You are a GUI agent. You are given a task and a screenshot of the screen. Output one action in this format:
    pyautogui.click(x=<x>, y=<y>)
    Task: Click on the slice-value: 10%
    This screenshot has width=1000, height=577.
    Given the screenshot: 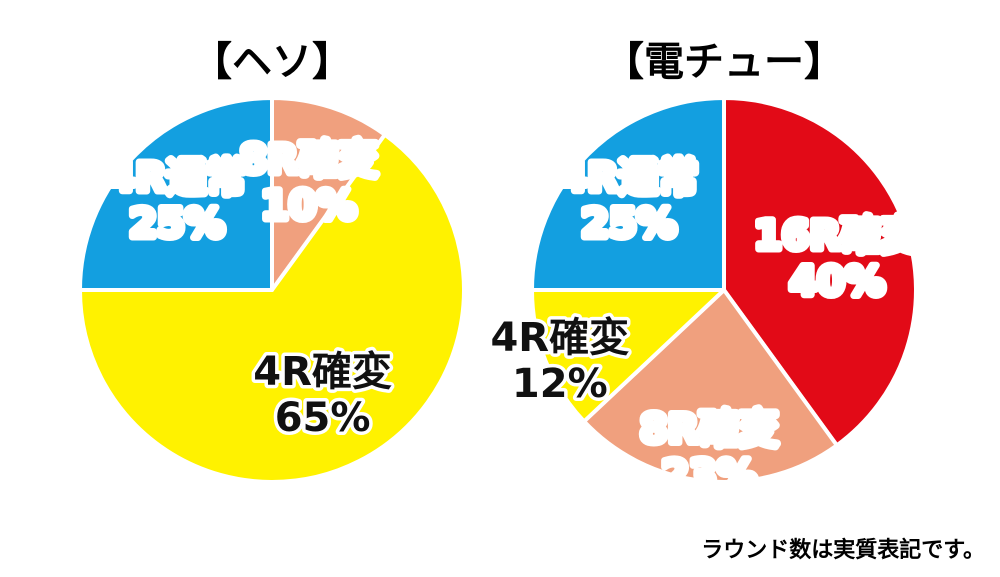 What is the action you would take?
    pyautogui.click(x=309, y=206)
    